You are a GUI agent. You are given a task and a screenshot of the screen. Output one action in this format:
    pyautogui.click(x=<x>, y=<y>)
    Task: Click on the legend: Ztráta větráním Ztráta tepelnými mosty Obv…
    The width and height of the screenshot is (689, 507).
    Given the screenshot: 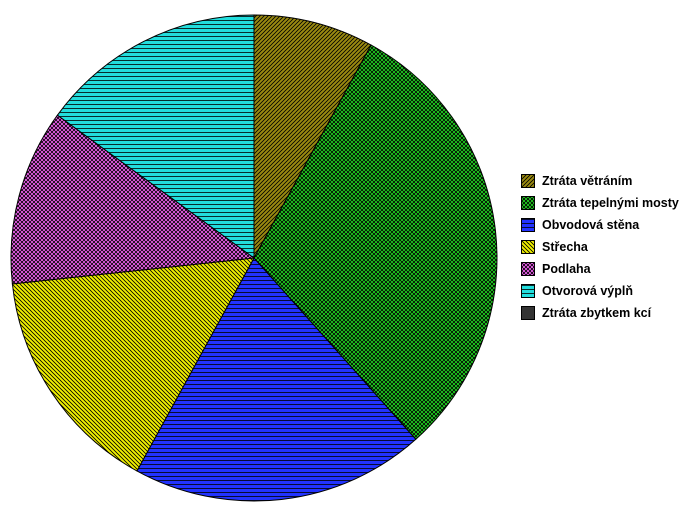 What is the action you would take?
    pyautogui.click(x=605, y=247)
    